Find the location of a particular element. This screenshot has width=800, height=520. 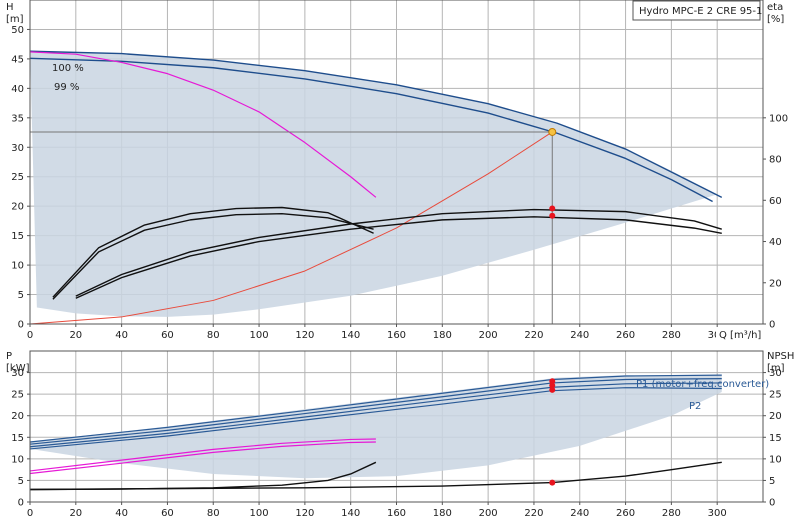

title-box: Hydro MPC-E 2 CRE 95-1 is located at coordinates (697, 10).